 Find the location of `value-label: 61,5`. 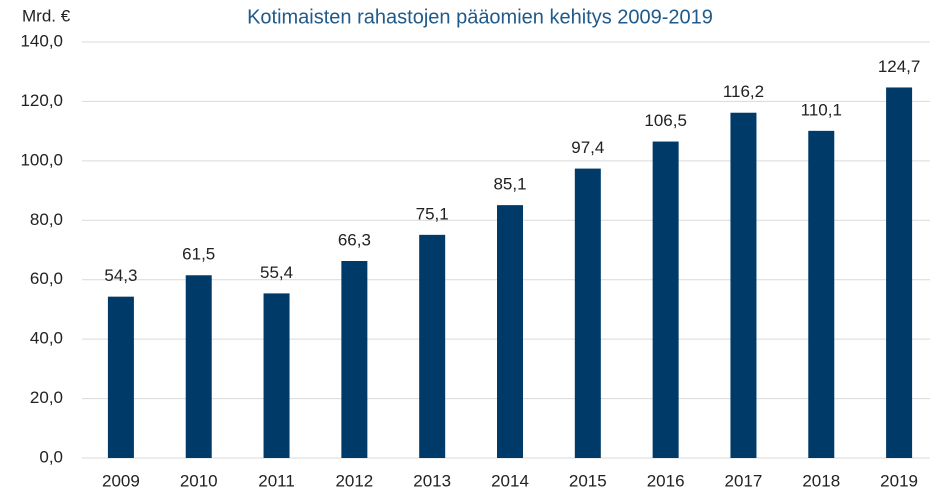

value-label: 61,5 is located at coordinates (198, 254).